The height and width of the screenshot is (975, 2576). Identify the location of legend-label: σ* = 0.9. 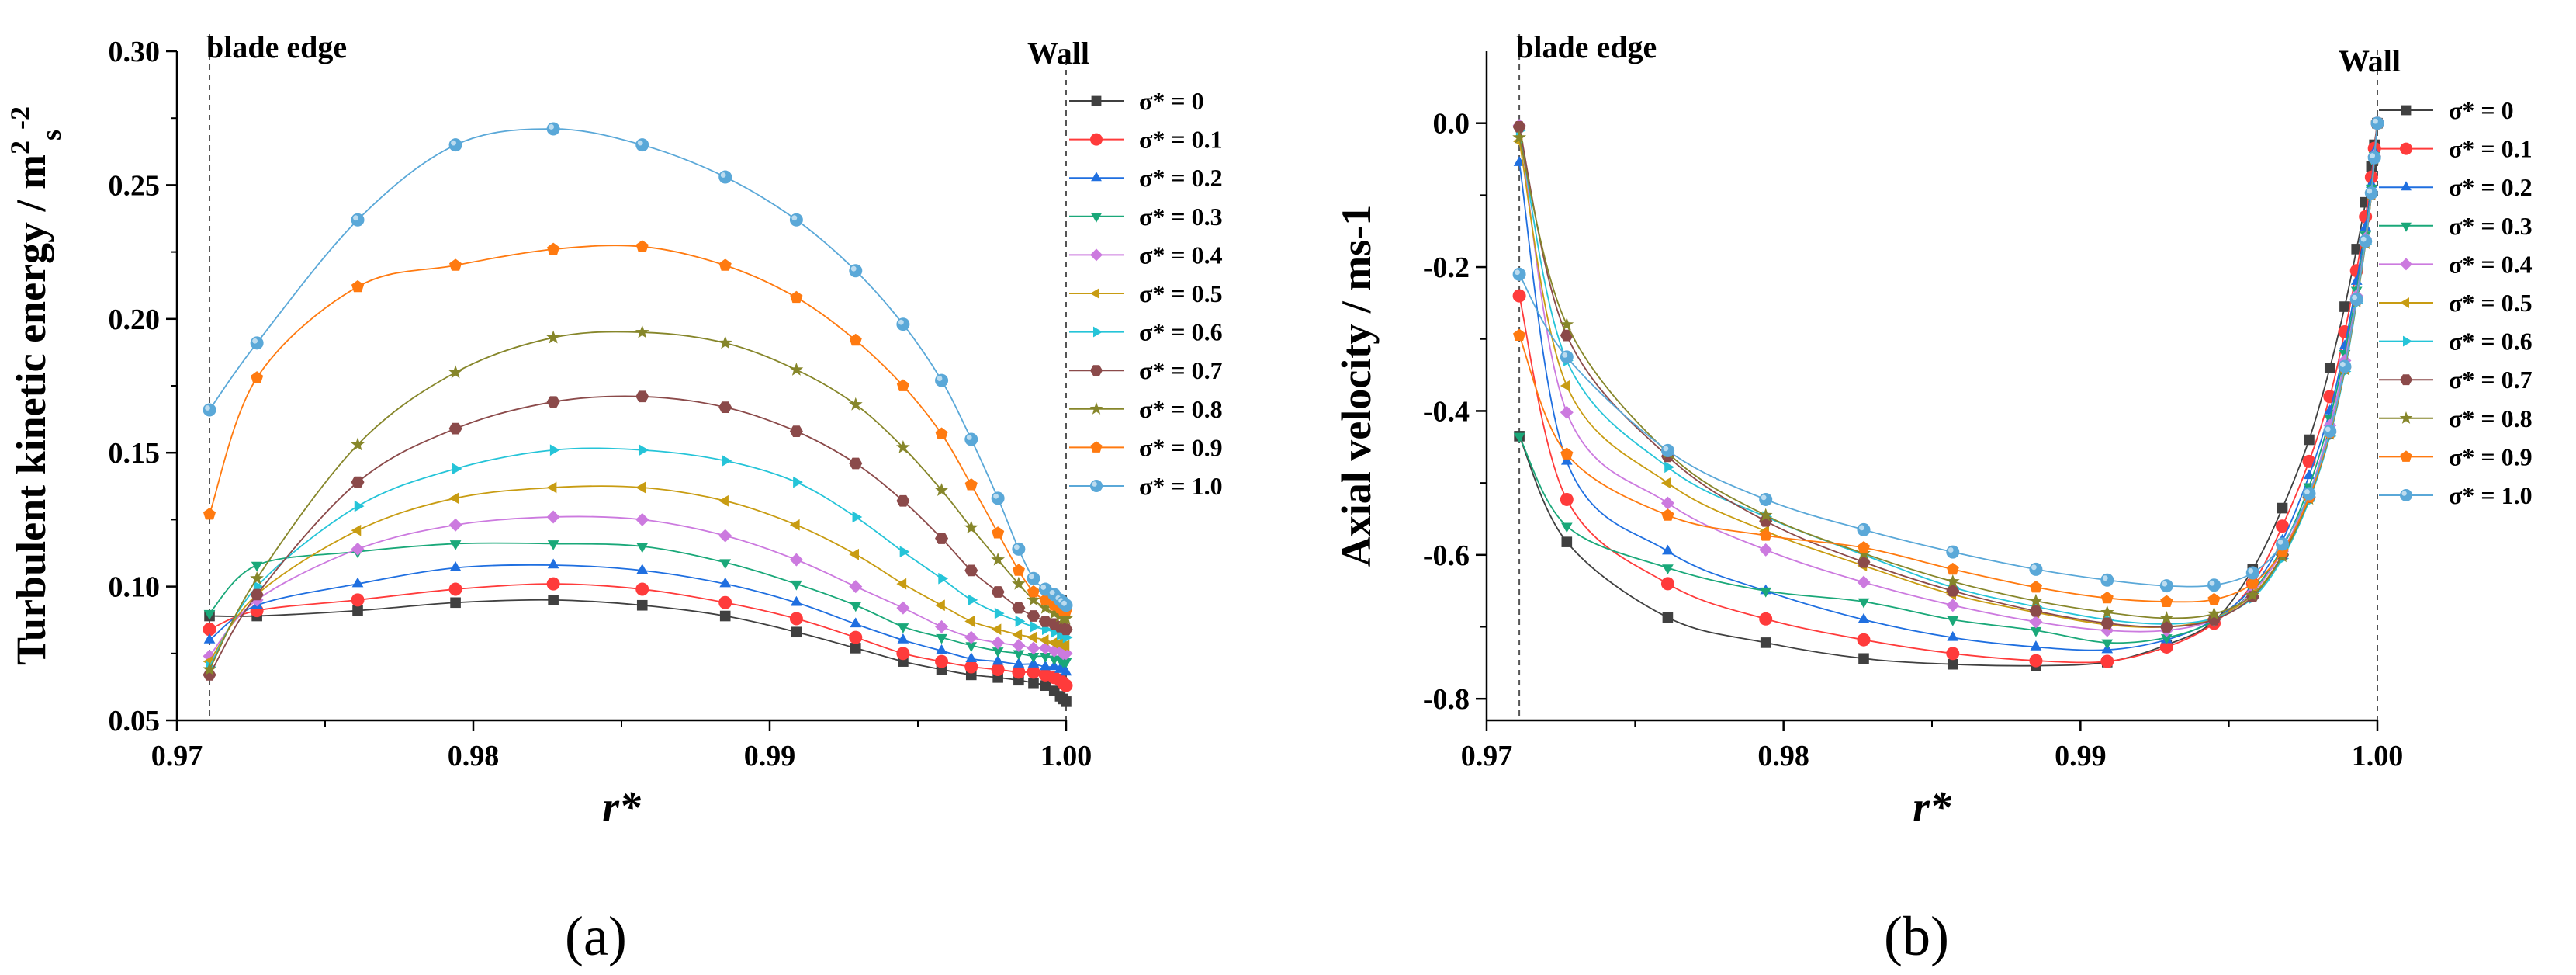
(1181, 447).